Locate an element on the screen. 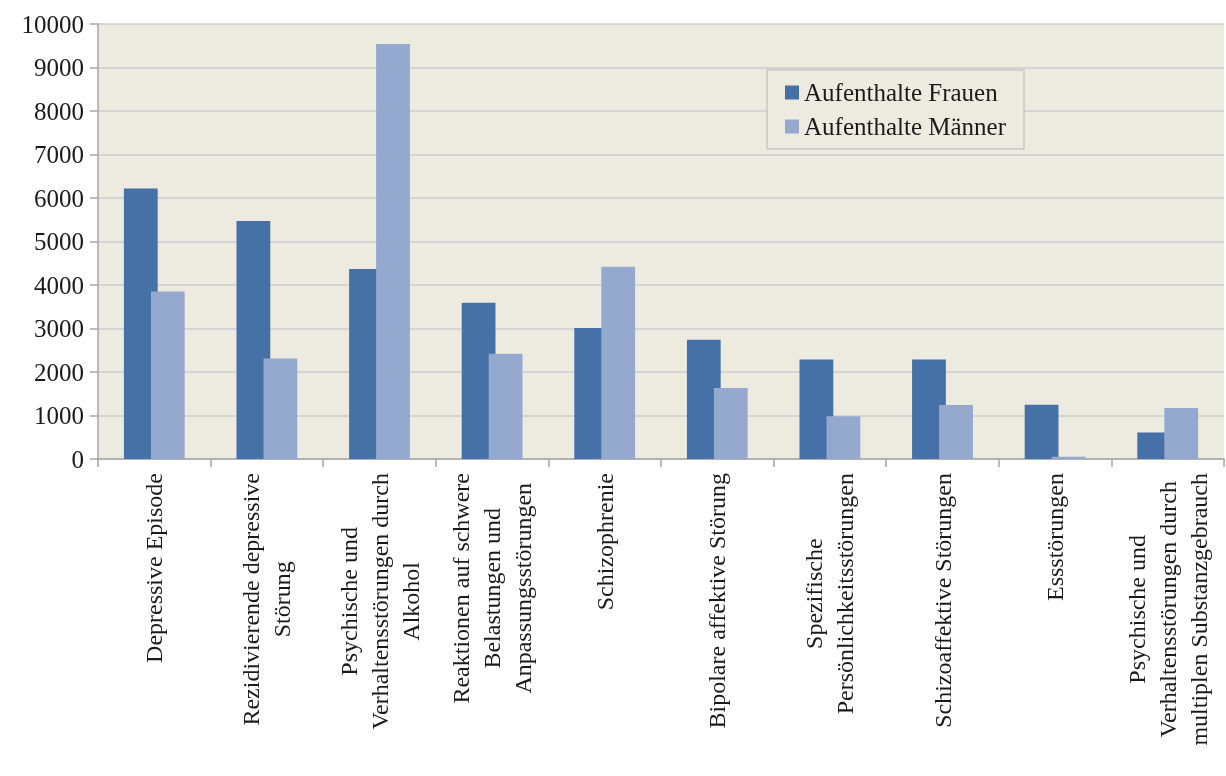 The width and height of the screenshot is (1226, 776). x-tick-label: Schizoaffektive Störungen is located at coordinates (942, 600).